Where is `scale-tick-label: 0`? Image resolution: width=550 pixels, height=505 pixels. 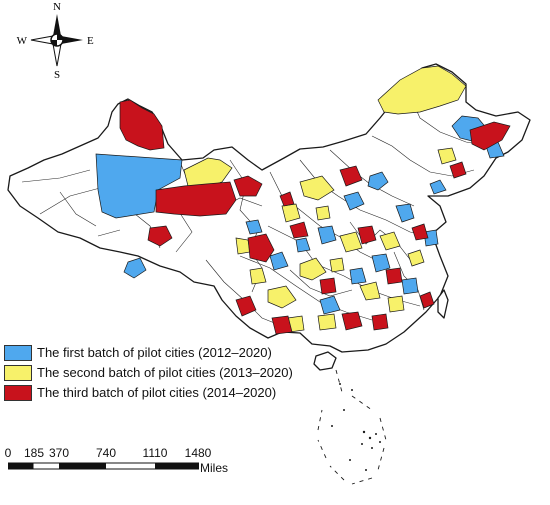
scale-tick-label: 0 is located at coordinates (8, 453).